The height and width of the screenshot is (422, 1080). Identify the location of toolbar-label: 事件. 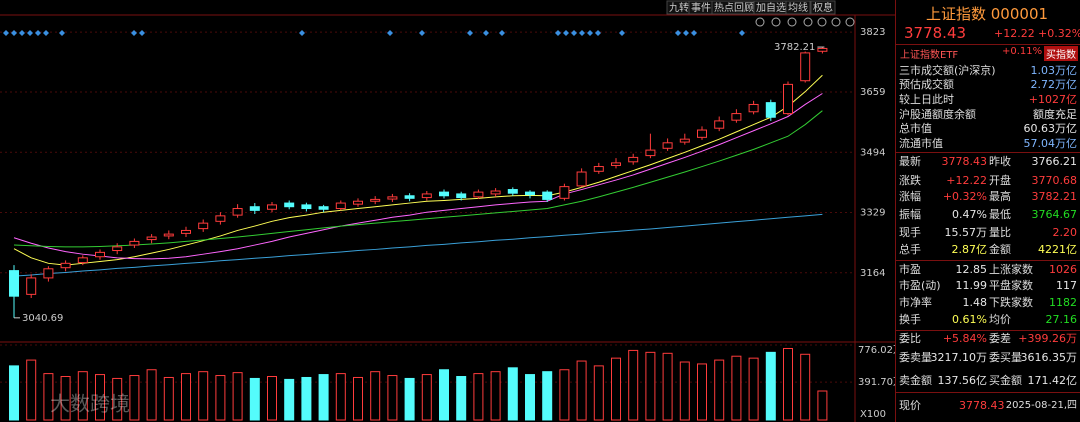
(701, 7).